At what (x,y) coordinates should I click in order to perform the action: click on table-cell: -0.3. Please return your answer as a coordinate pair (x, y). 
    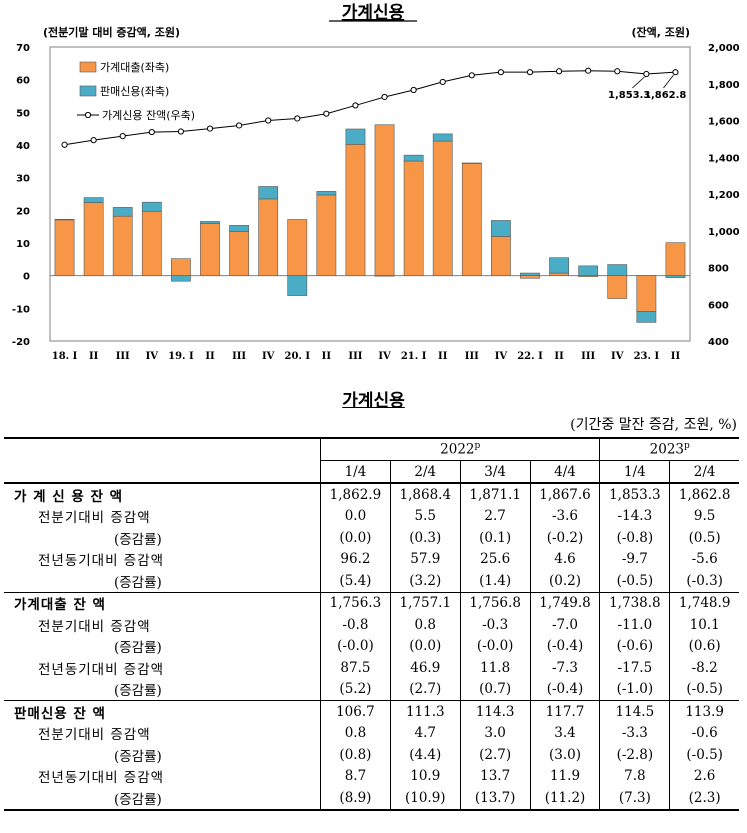
    Looking at the image, I should click on (495, 625).